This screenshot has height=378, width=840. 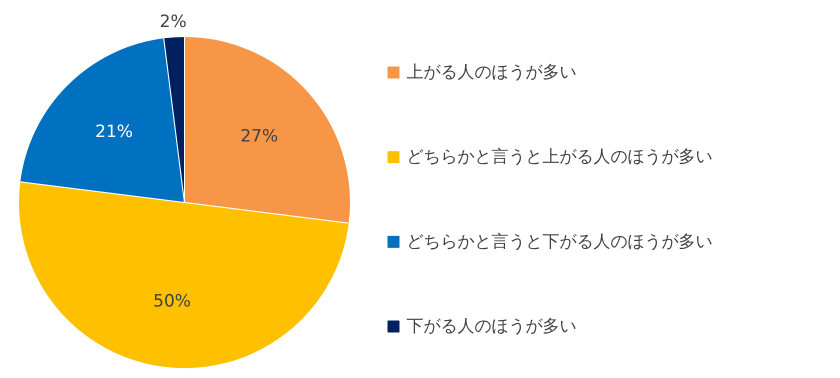 What do you see at coordinates (259, 136) in the screenshot?
I see `data-label: 27%` at bounding box center [259, 136].